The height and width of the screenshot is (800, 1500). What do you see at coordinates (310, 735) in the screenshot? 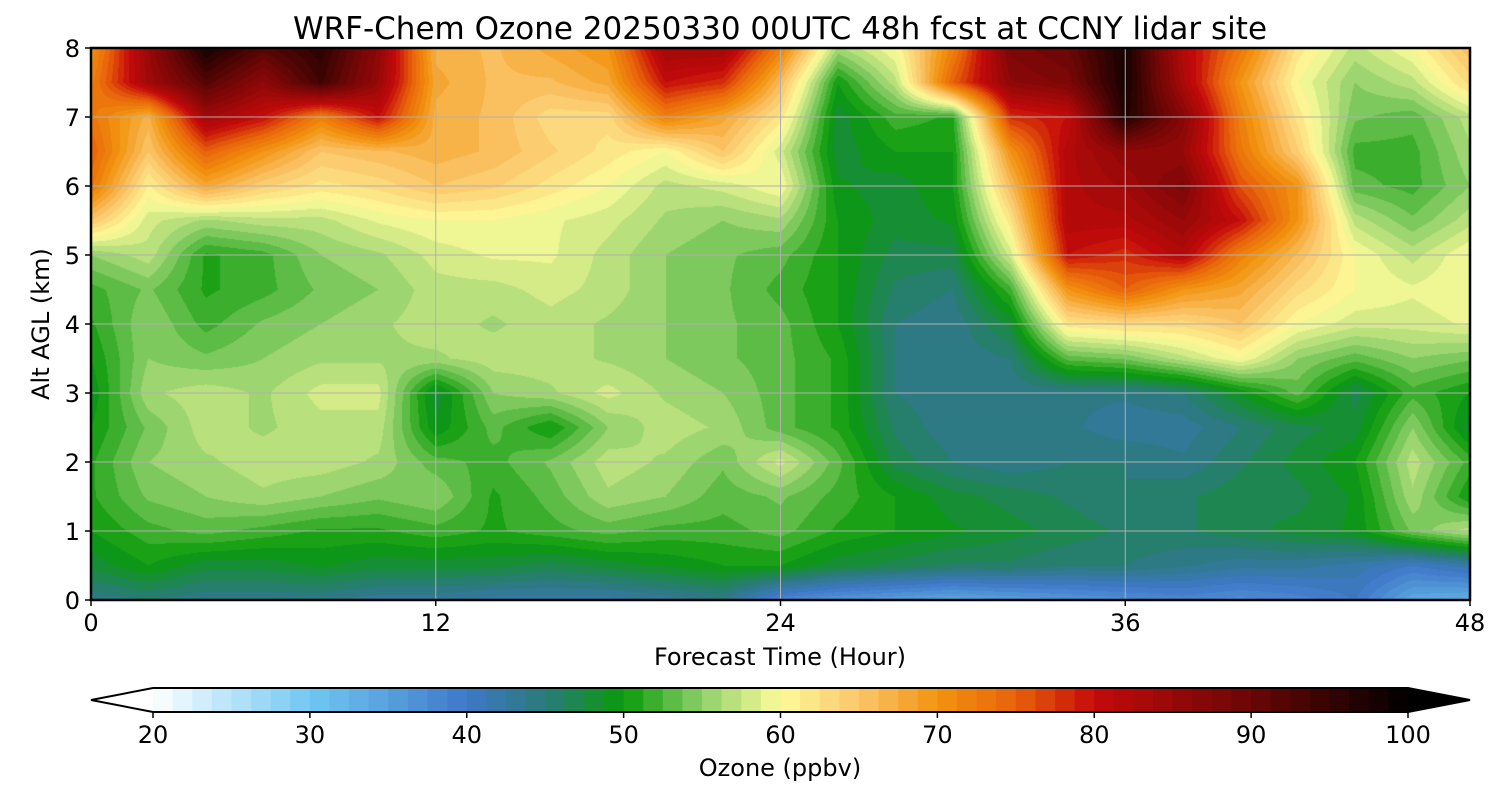
I see `colorbar-tick-label: 30` at bounding box center [310, 735].